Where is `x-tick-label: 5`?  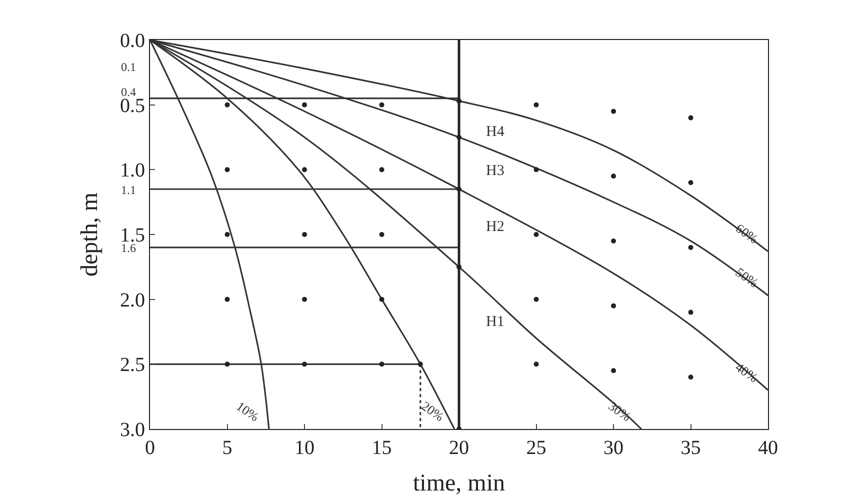
x-tick-label: 5 is located at coordinates (227, 448).